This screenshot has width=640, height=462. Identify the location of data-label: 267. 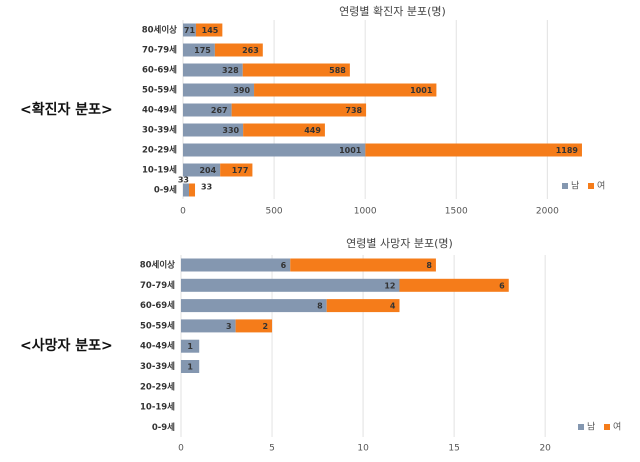
(219, 110).